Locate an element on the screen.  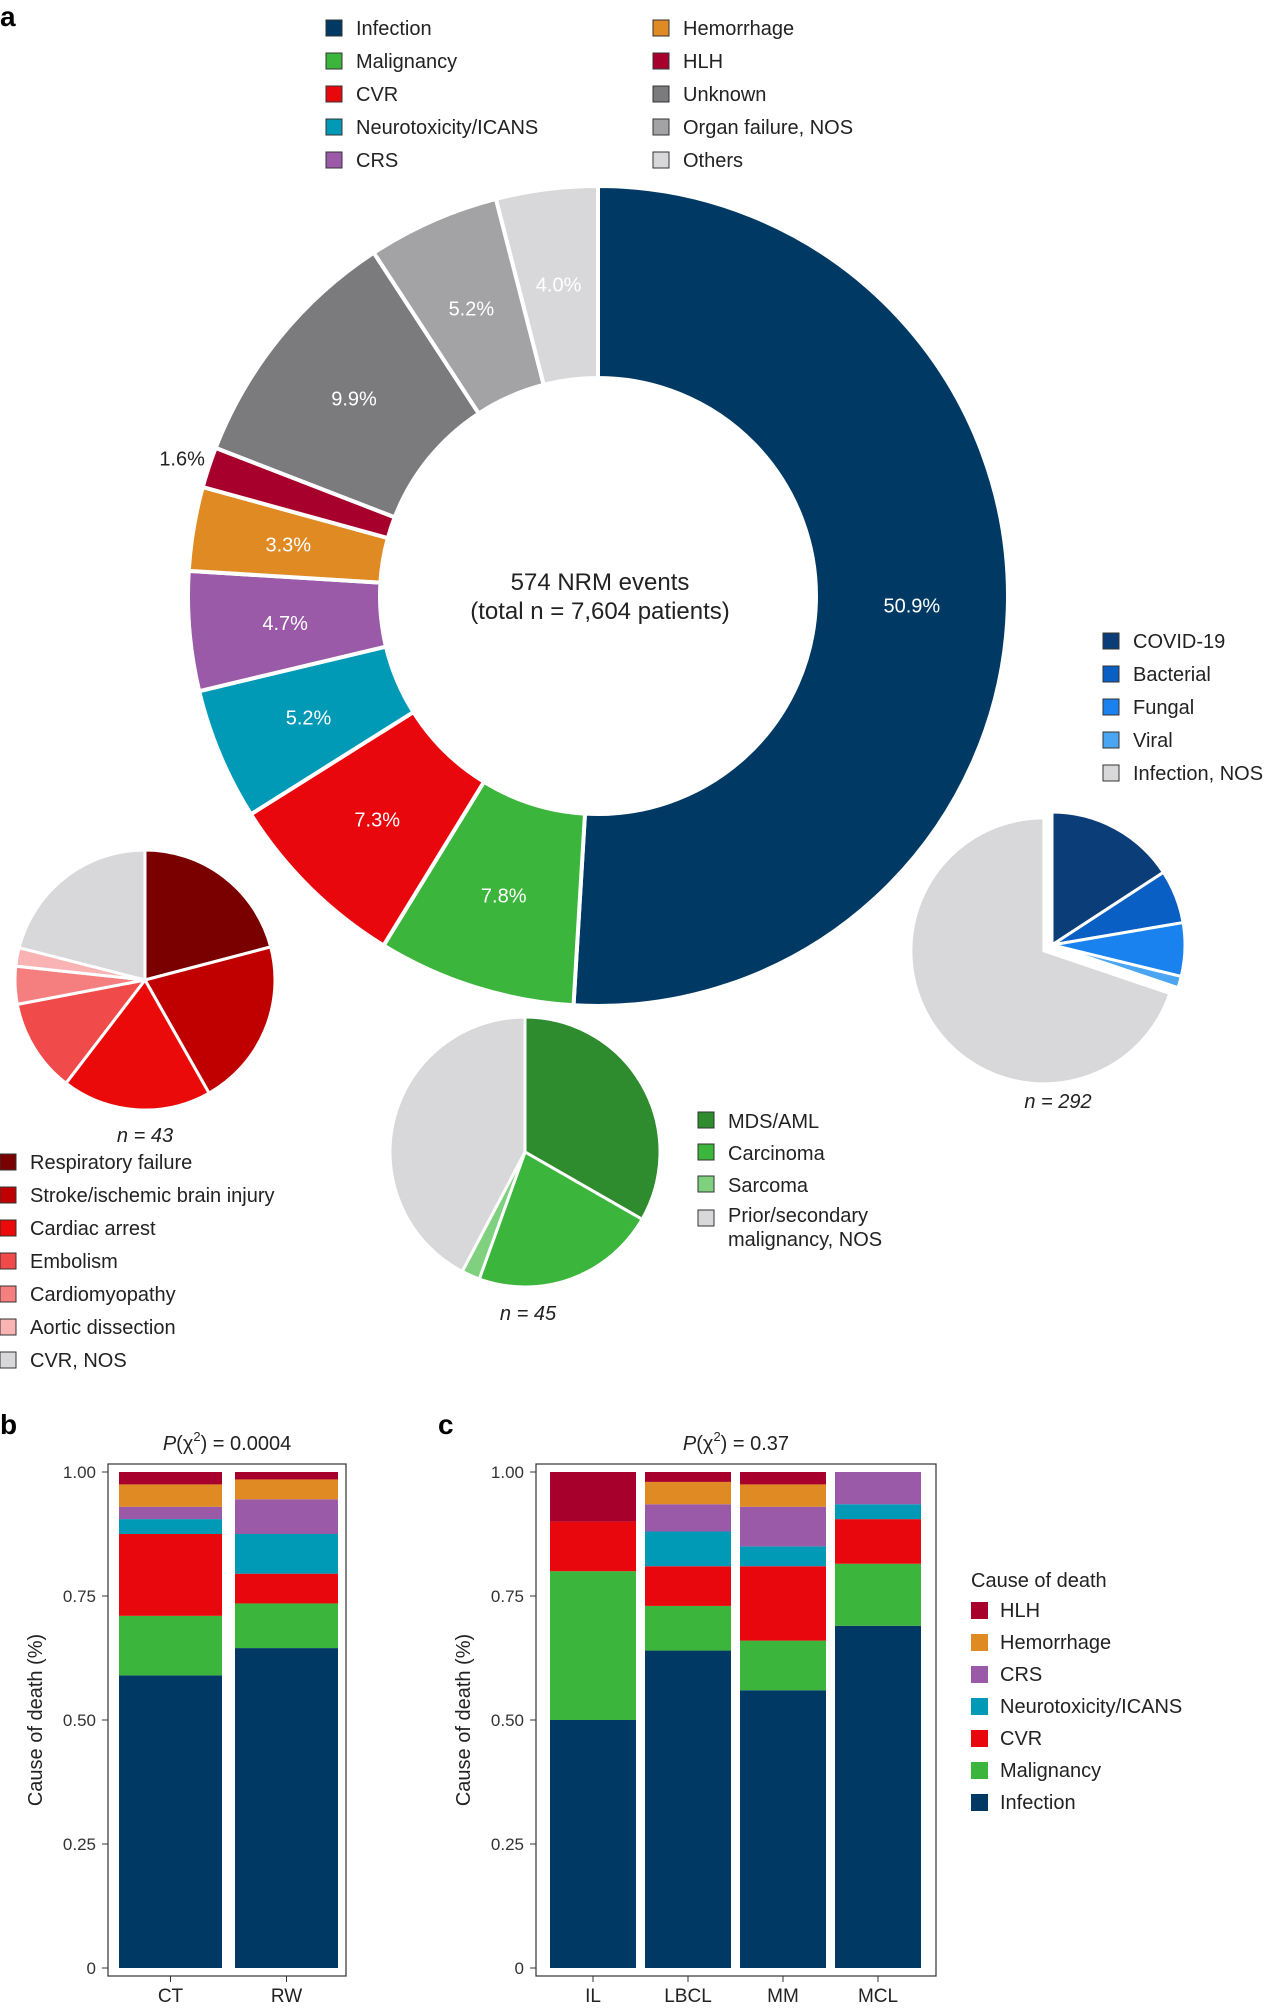
x-tick-label-mm: MM is located at coordinates (783, 1996).